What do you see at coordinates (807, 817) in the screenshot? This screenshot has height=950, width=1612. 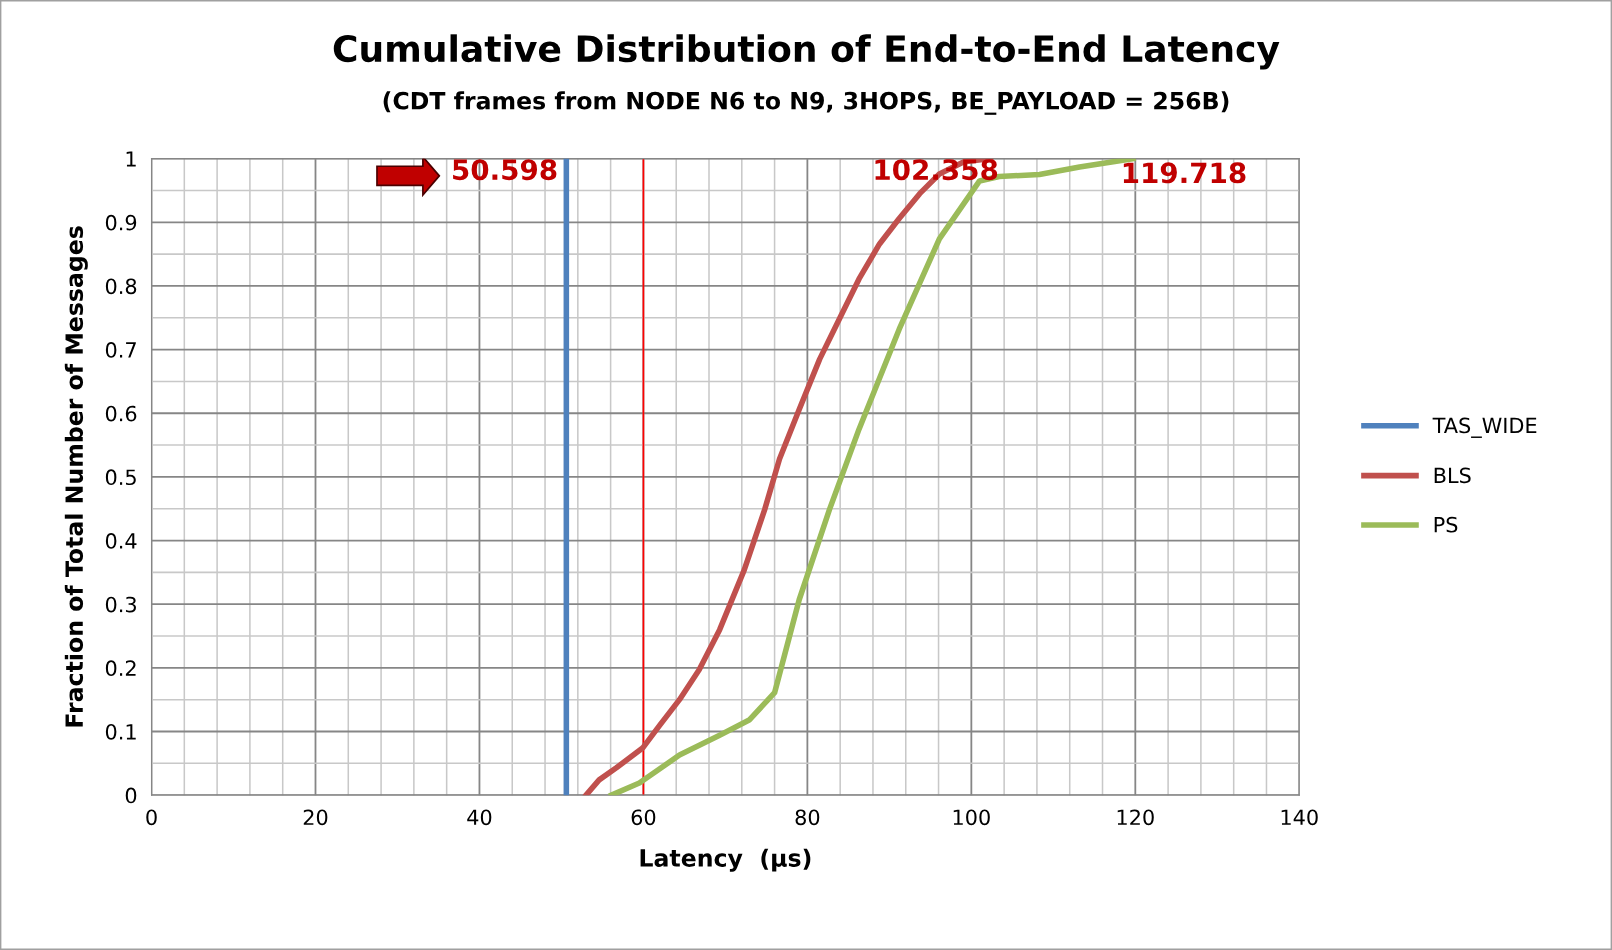 I see `x-tick-label: 80` at bounding box center [807, 817].